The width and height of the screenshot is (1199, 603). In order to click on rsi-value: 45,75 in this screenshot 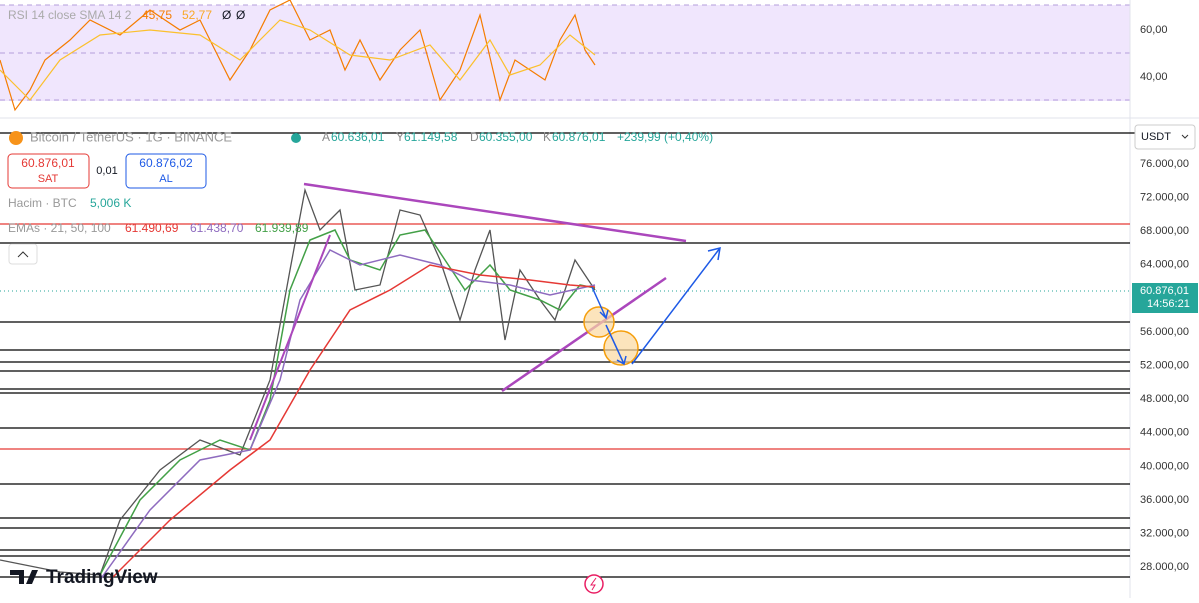, I will do `click(157, 15)`.